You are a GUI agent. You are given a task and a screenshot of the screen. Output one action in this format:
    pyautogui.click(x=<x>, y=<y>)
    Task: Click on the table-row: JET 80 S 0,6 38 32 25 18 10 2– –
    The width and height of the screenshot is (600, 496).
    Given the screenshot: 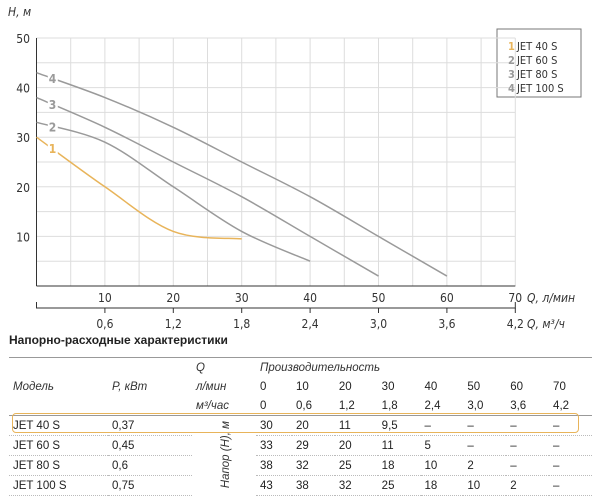 What is the action you would take?
    pyautogui.click(x=300, y=465)
    